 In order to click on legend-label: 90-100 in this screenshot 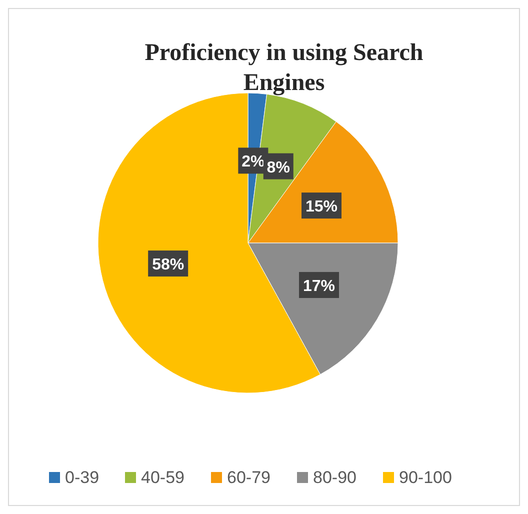, I will do `click(425, 477)`.